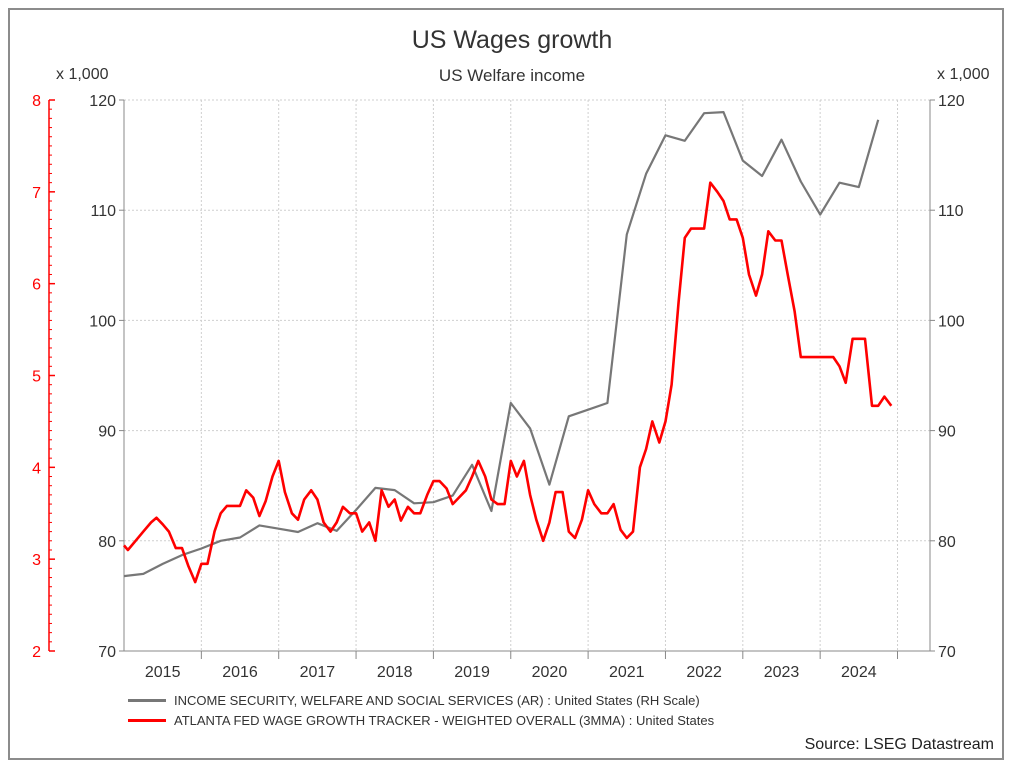 This screenshot has width=1024, height=776. What do you see at coordinates (899, 744) in the screenshot?
I see `source-note: Source: LSEG Datastream` at bounding box center [899, 744].